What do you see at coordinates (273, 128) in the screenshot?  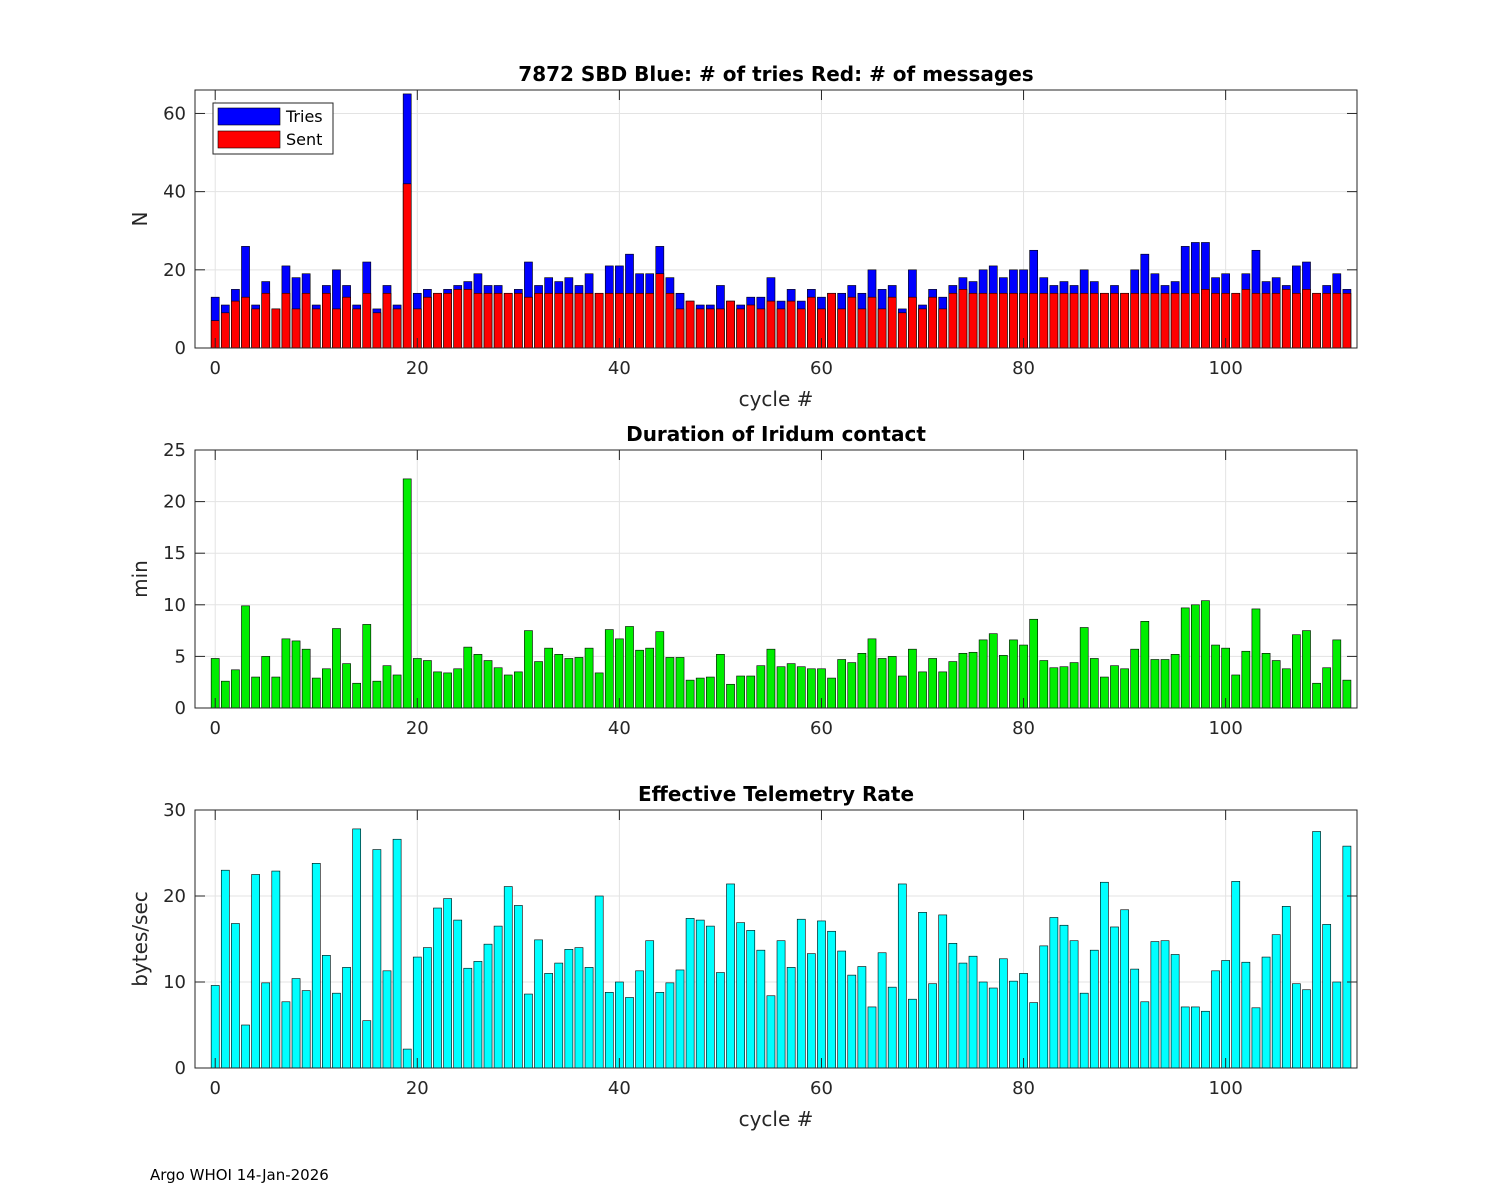 I see `legend: Tries Sent` at bounding box center [273, 128].